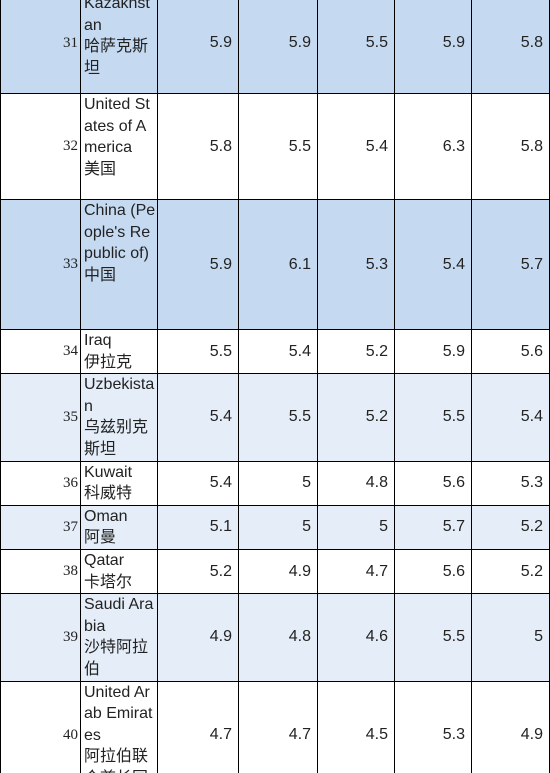 Image resolution: width=550 pixels, height=773 pixels. I want to click on rank-cell: 33, so click(40, 264).